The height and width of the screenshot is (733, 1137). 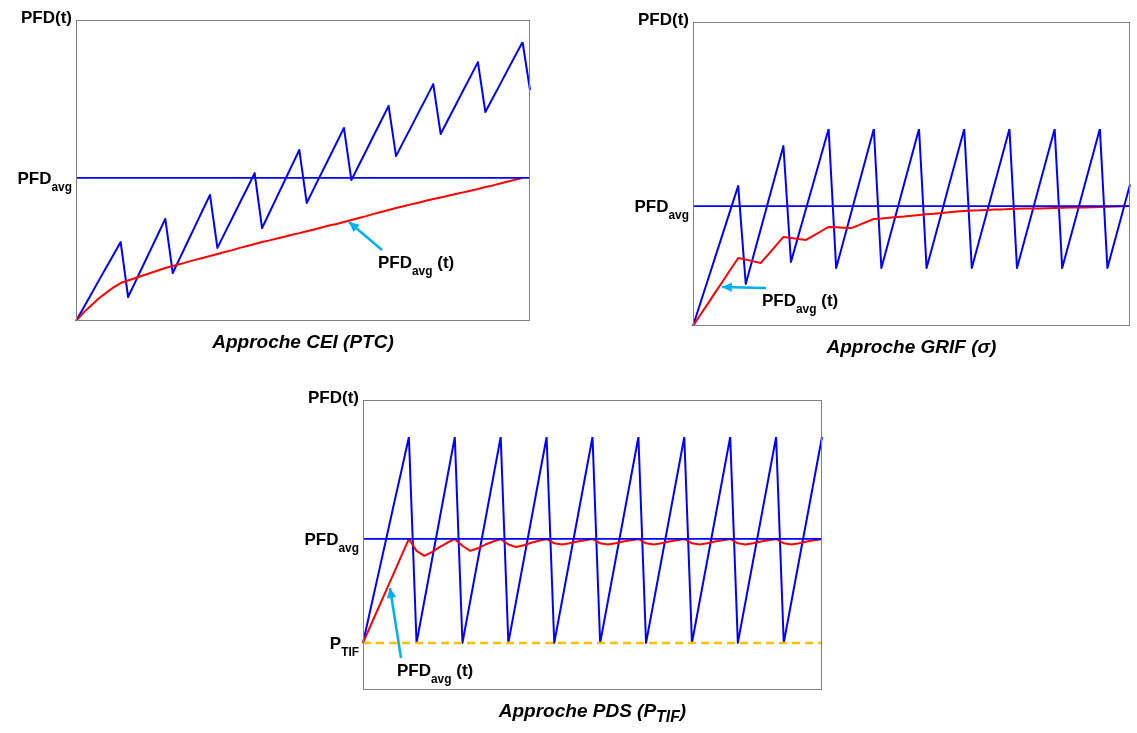 I want to click on x-axis-title: Approche CEI (PTC), so click(x=303, y=342).